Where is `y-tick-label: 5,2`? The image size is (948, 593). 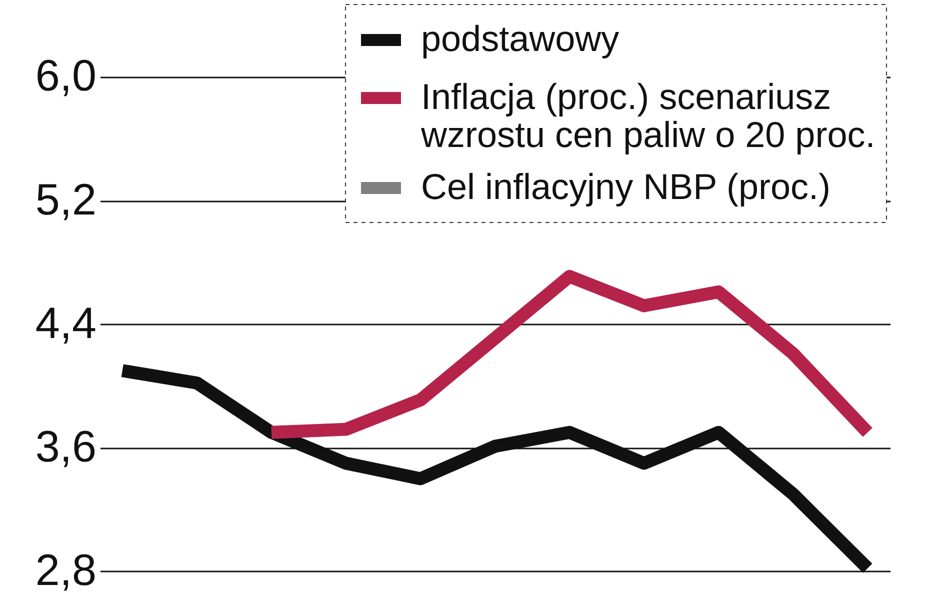
y-tick-label: 5,2 is located at coordinates (65, 199).